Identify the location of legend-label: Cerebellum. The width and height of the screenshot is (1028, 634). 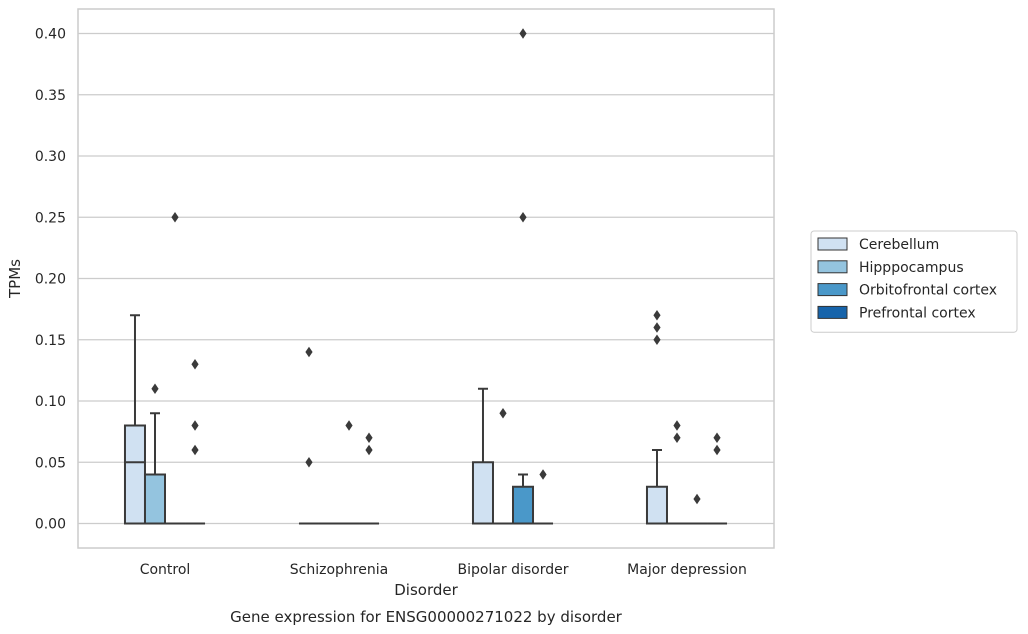
(899, 245).